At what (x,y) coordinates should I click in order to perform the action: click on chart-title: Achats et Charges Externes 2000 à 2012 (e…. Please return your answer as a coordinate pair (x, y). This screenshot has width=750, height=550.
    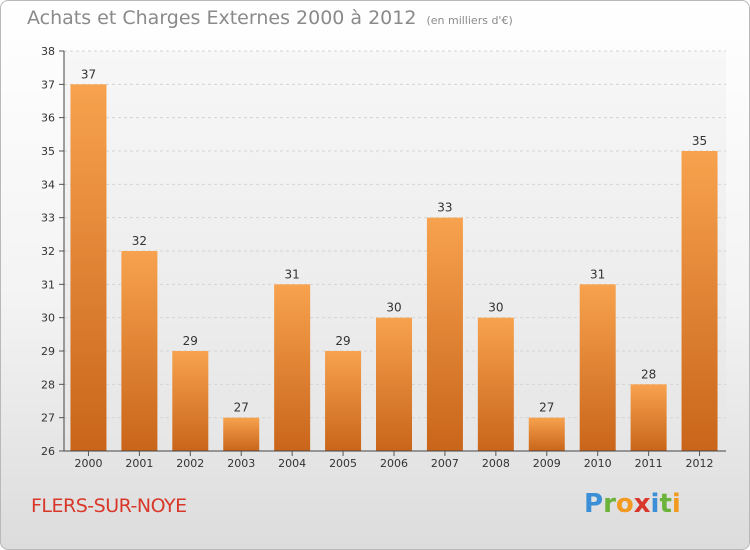
    Looking at the image, I should click on (270, 18).